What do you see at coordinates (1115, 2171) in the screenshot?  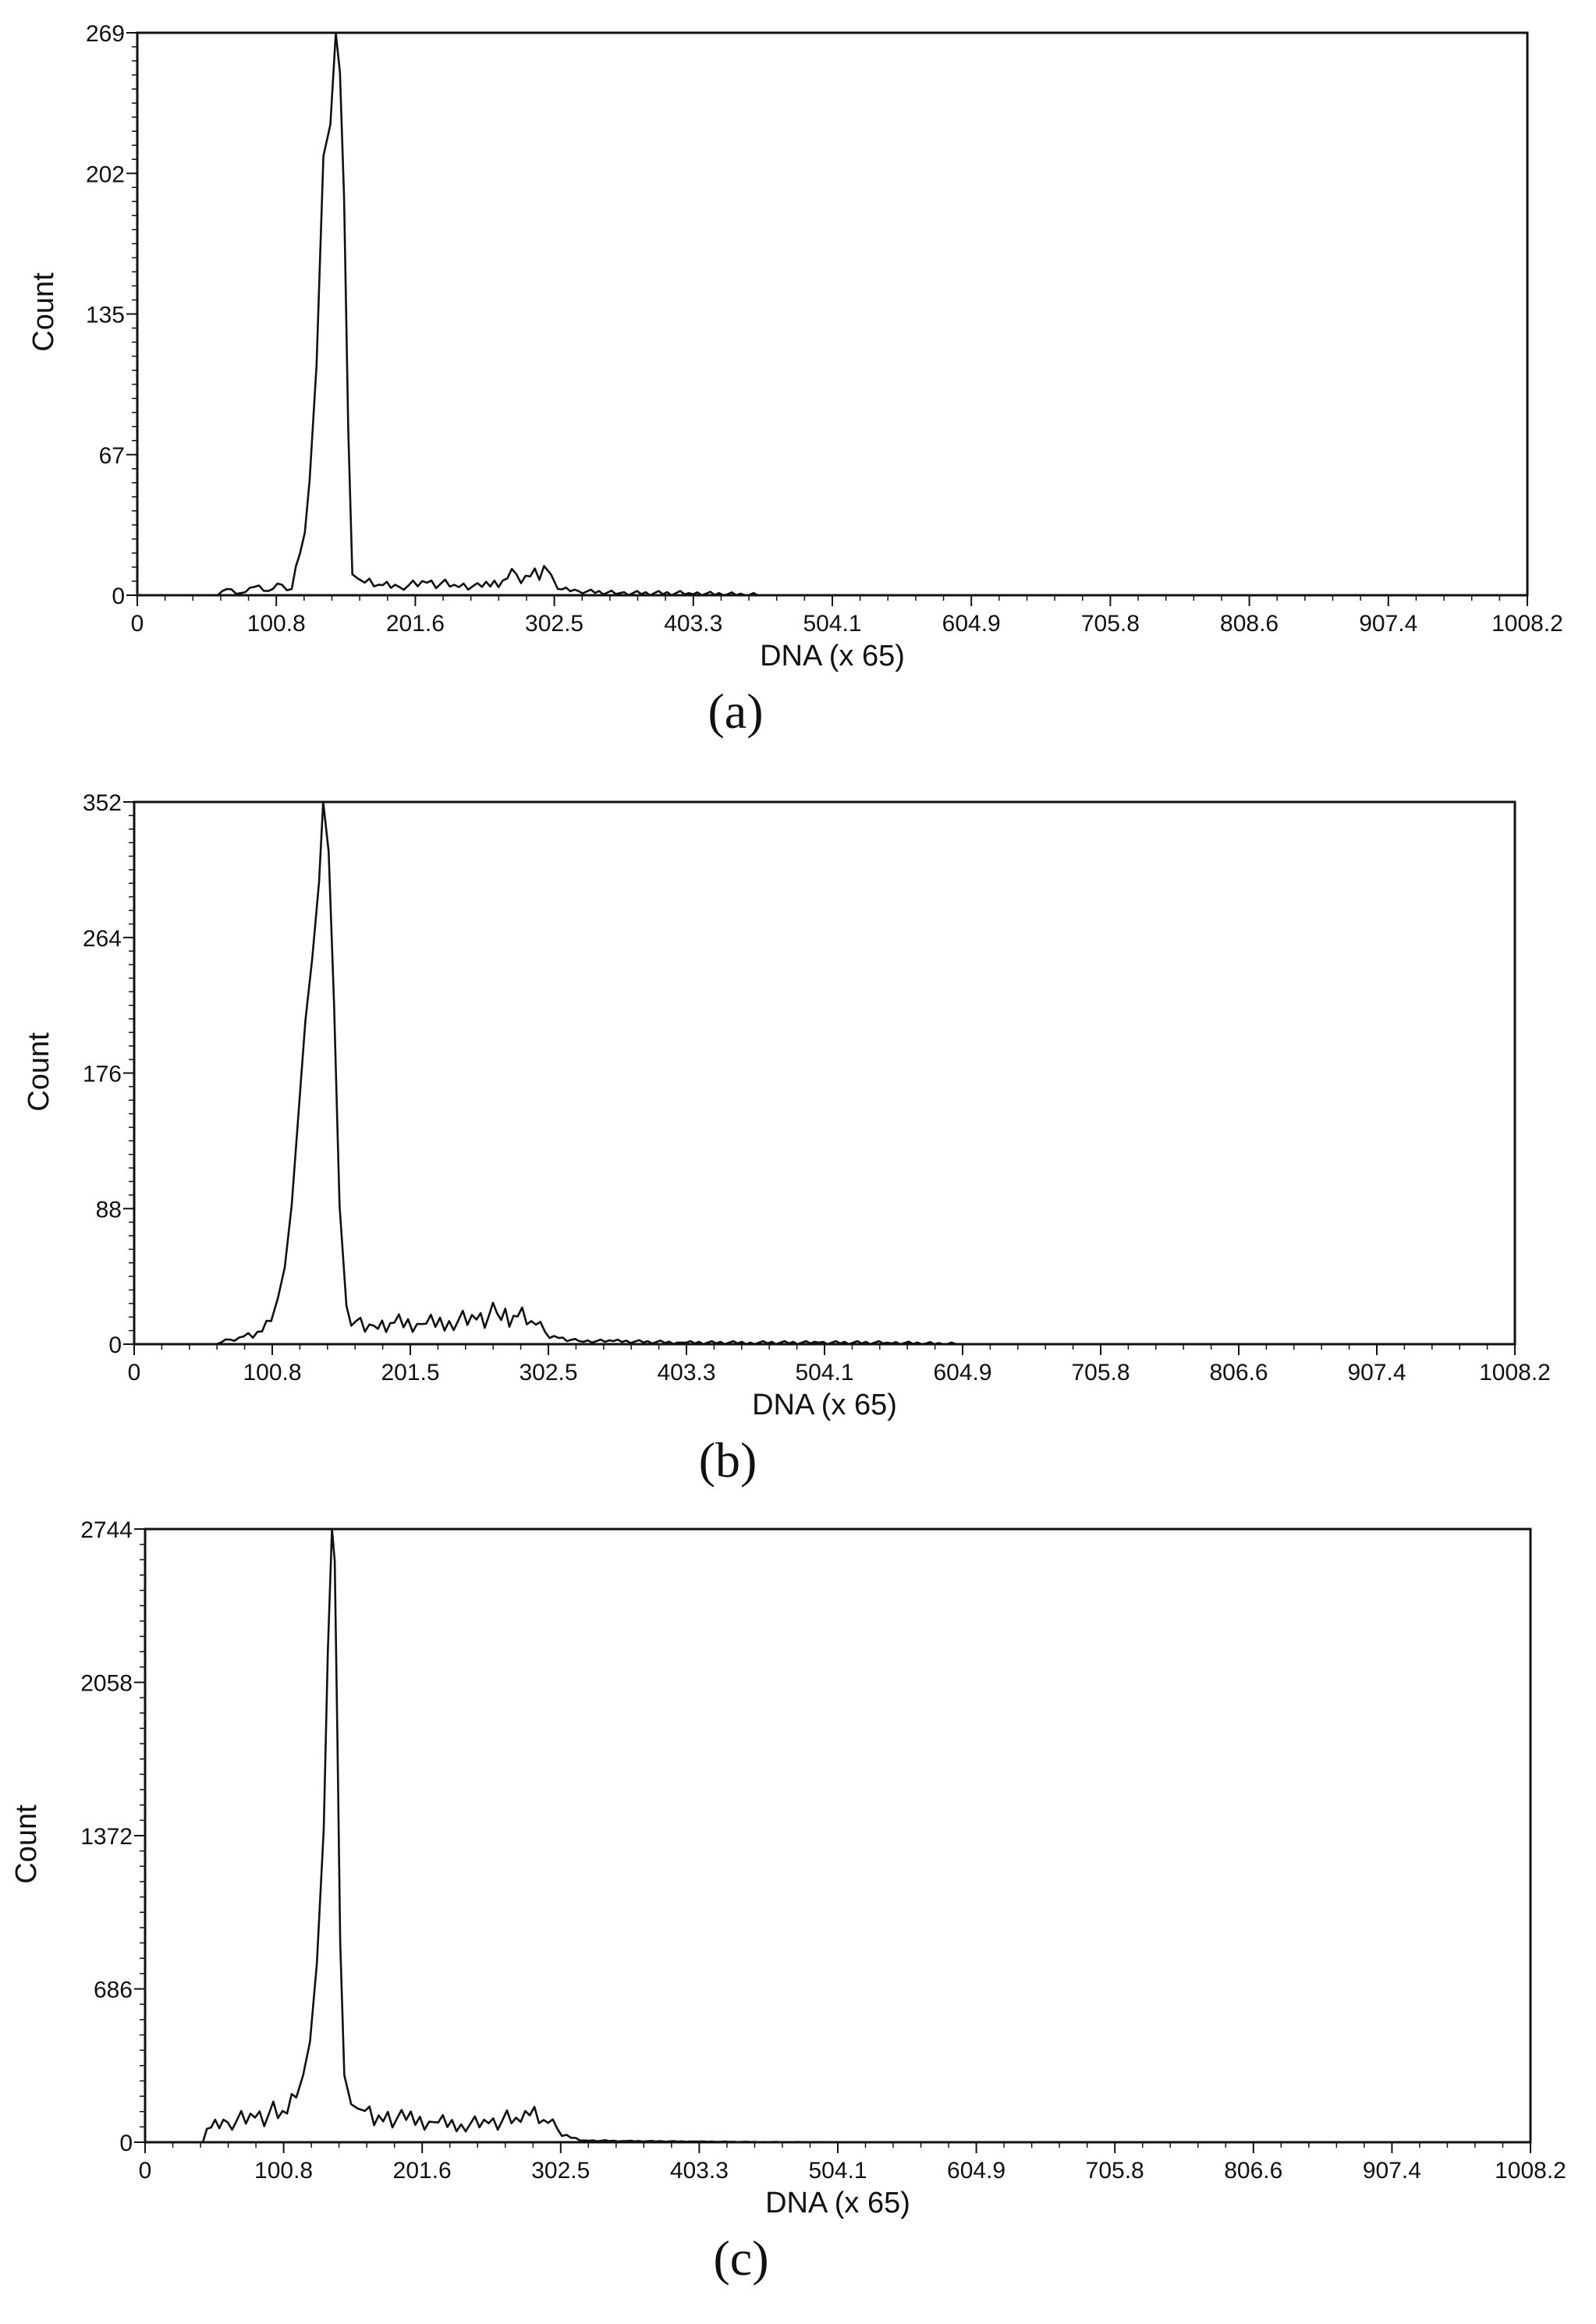 I see `chart-c-x-tick-label: 705.8` at bounding box center [1115, 2171].